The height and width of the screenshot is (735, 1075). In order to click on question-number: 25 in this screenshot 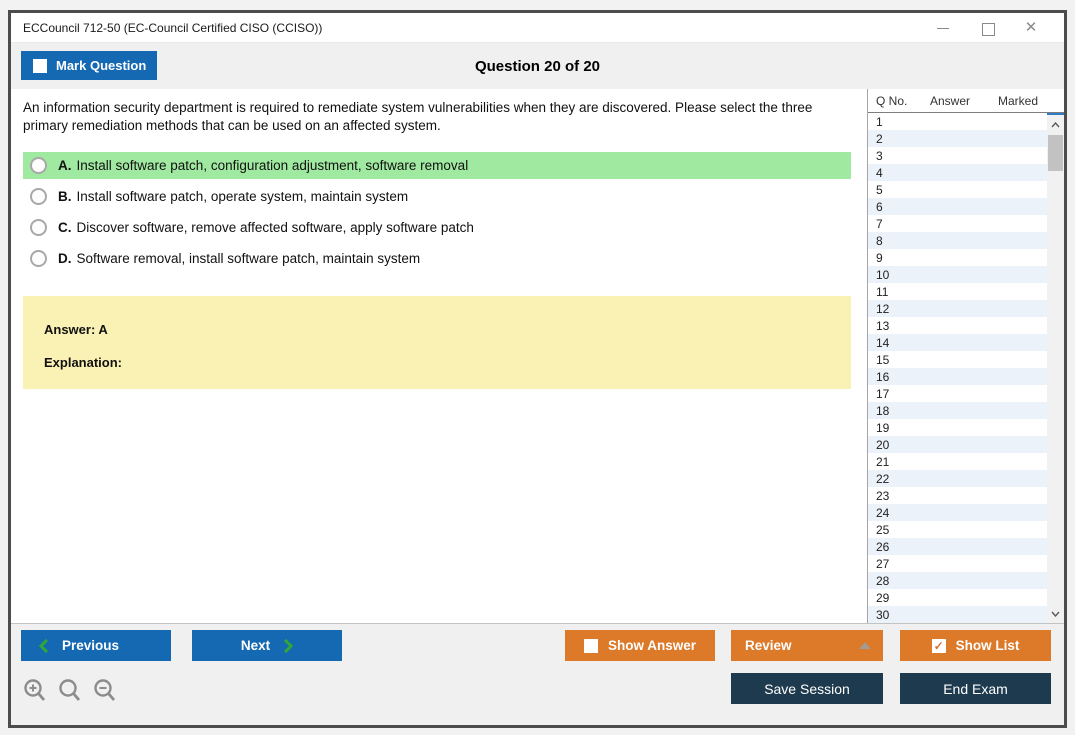, I will do `click(883, 529)`.